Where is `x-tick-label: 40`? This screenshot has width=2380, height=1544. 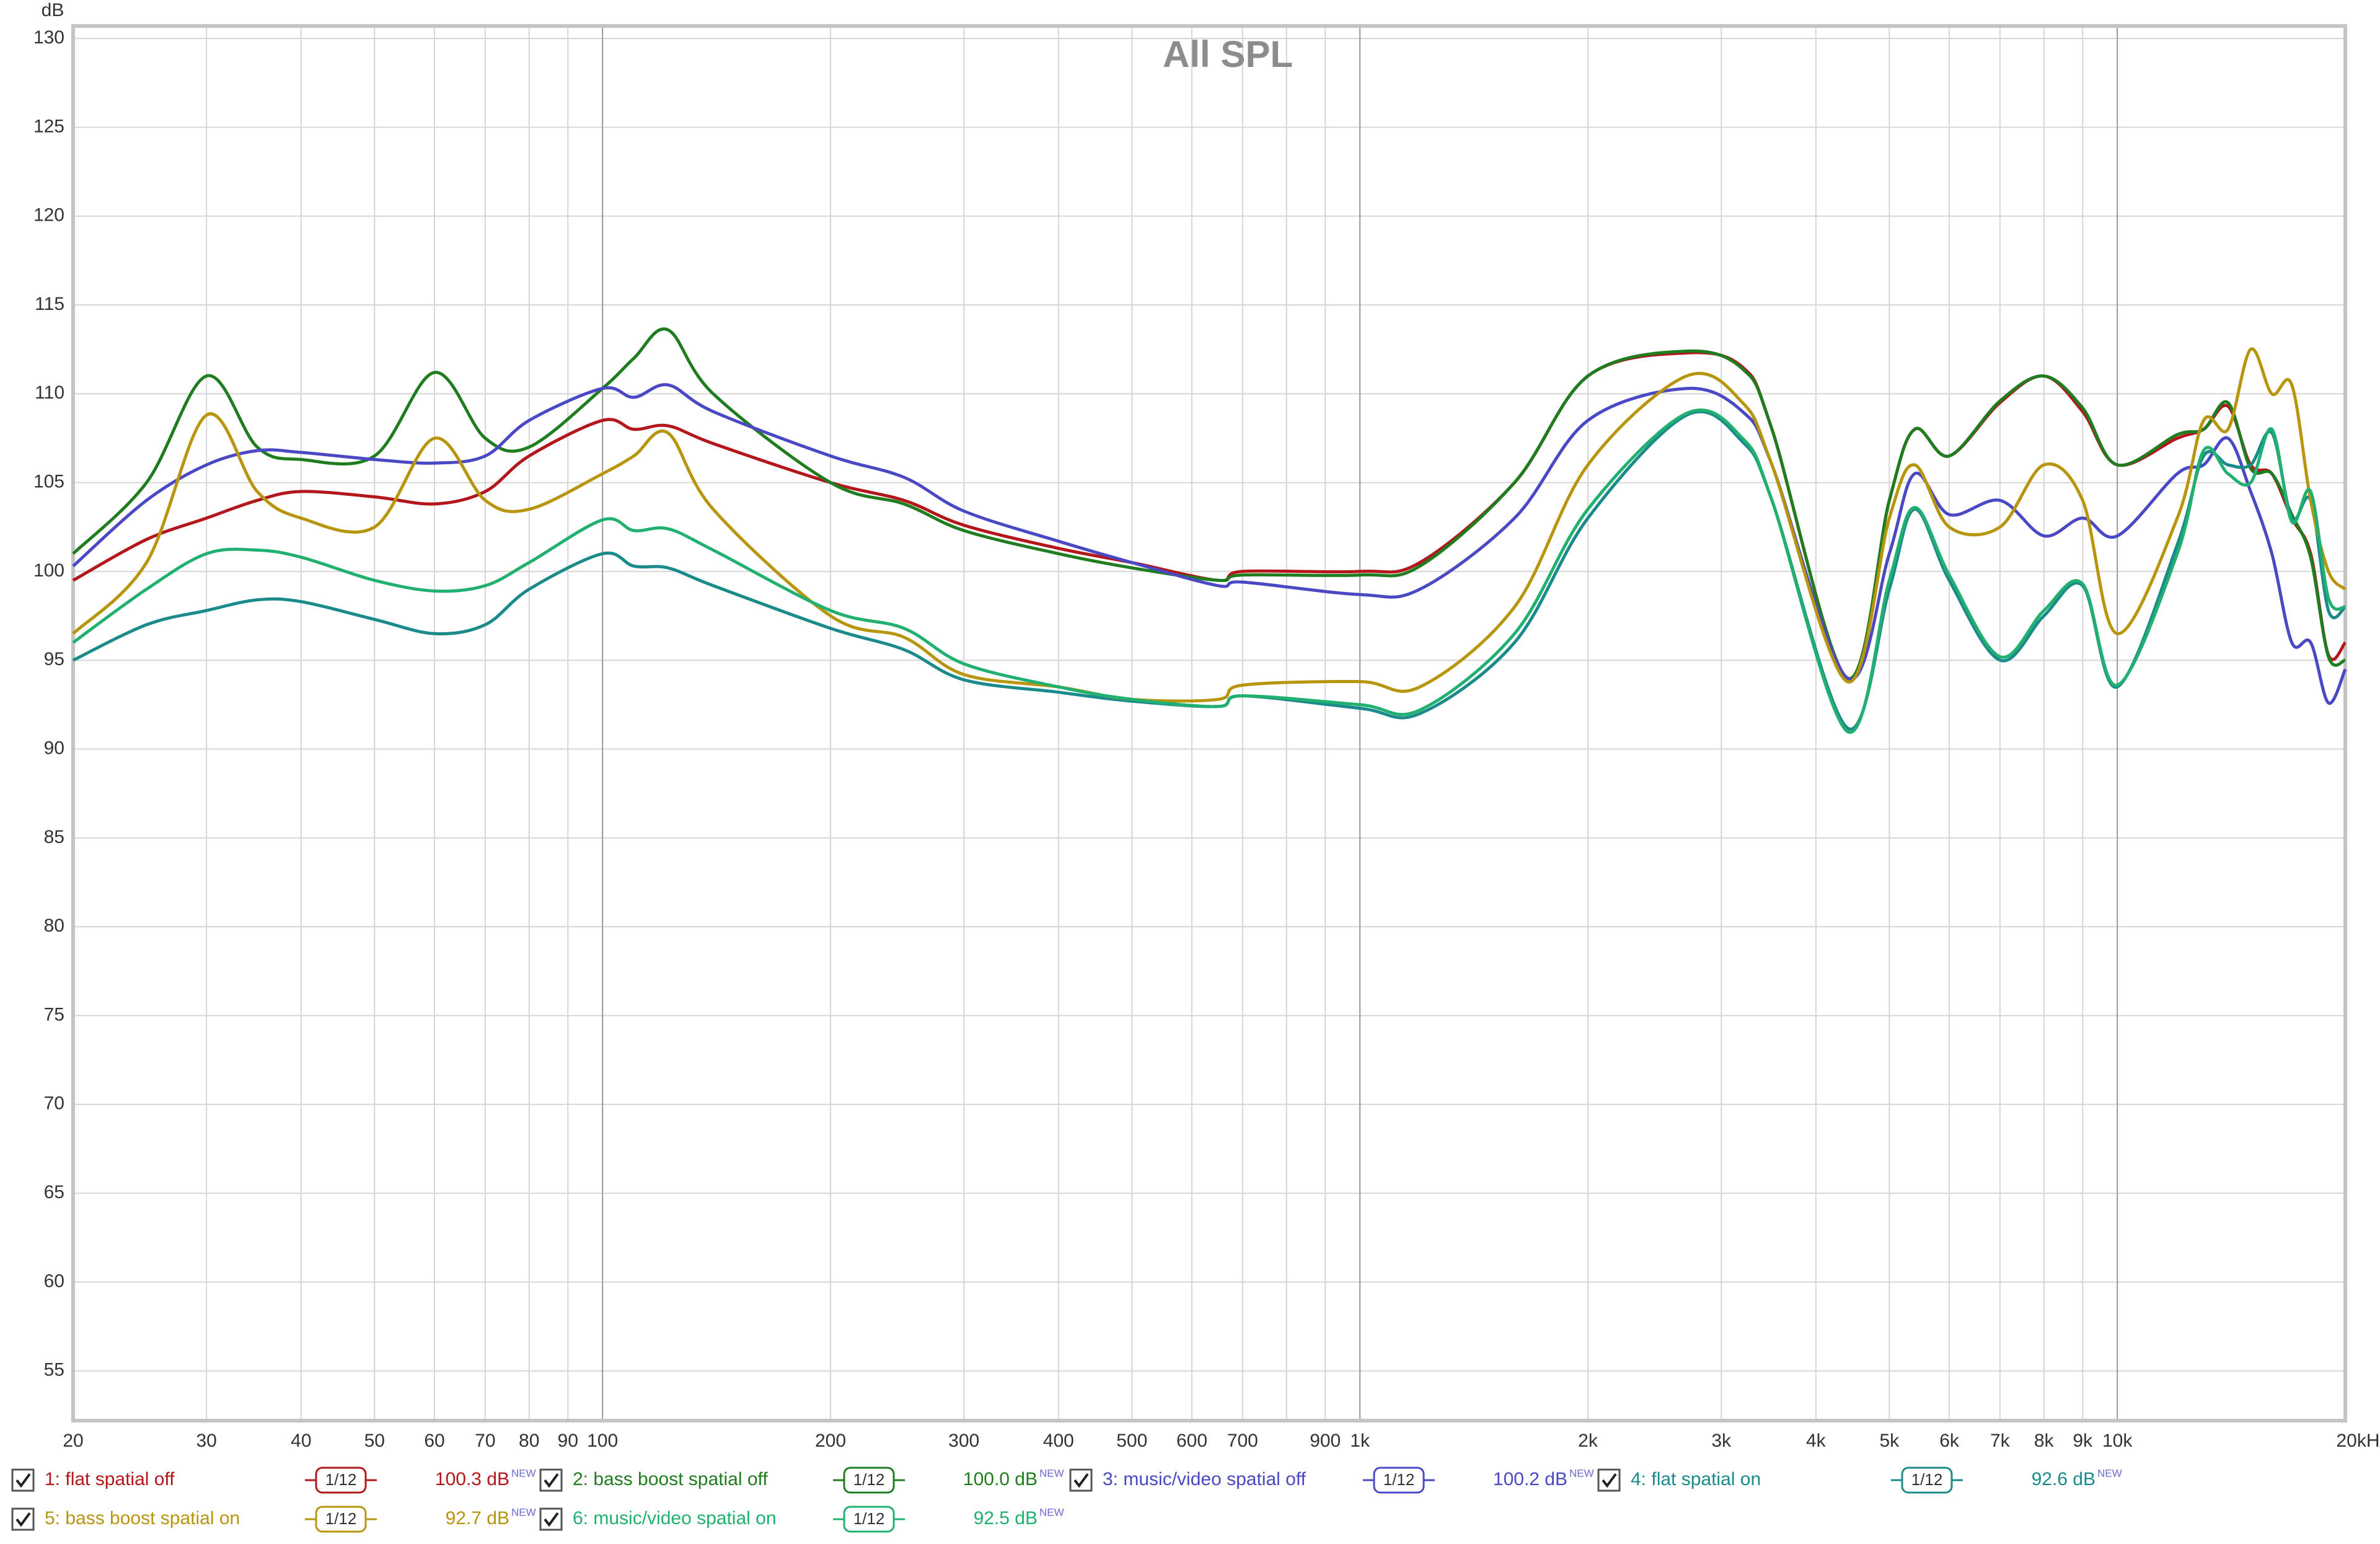
x-tick-label: 40 is located at coordinates (301, 1441).